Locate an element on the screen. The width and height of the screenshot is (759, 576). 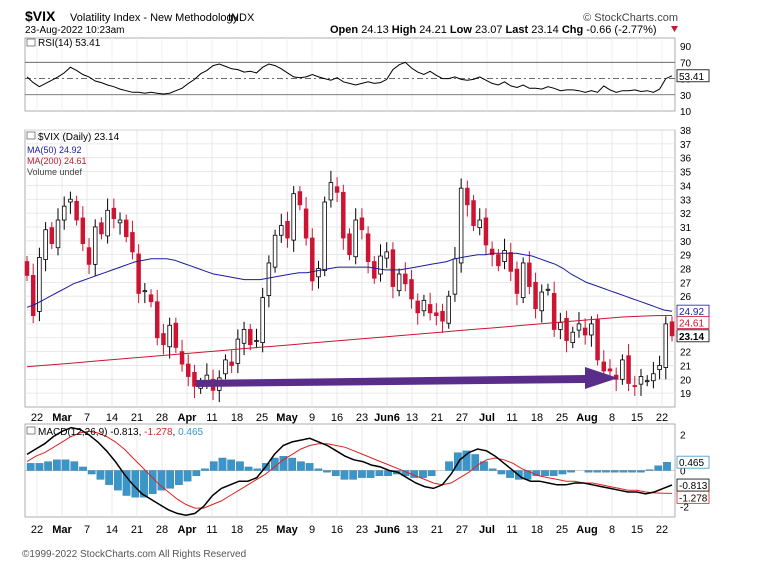
x-tick-label: 7 is located at coordinates (87, 530).